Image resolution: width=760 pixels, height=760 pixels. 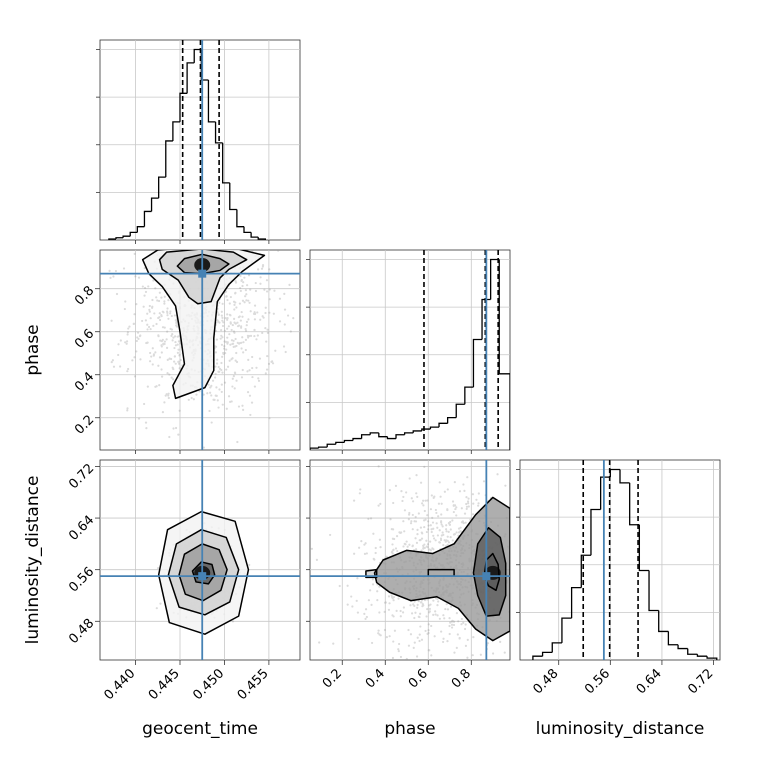 What do you see at coordinates (461, 678) in the screenshot?
I see `x-tick-label-phase: 0.8` at bounding box center [461, 678].